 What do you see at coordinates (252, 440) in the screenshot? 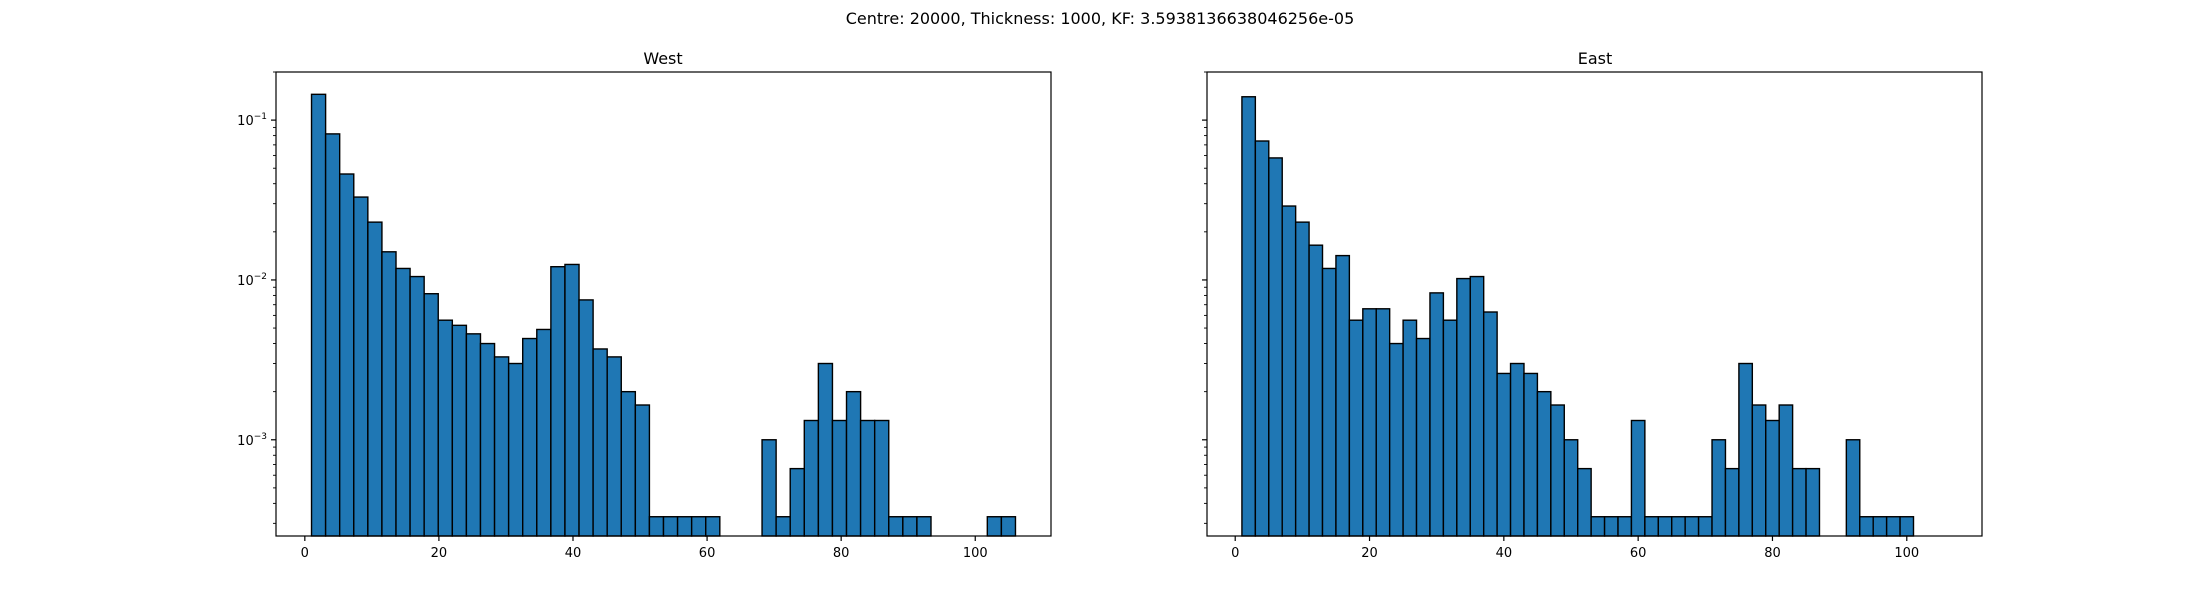
I see `west-y-tick-label-0: 10−3` at bounding box center [252, 440].